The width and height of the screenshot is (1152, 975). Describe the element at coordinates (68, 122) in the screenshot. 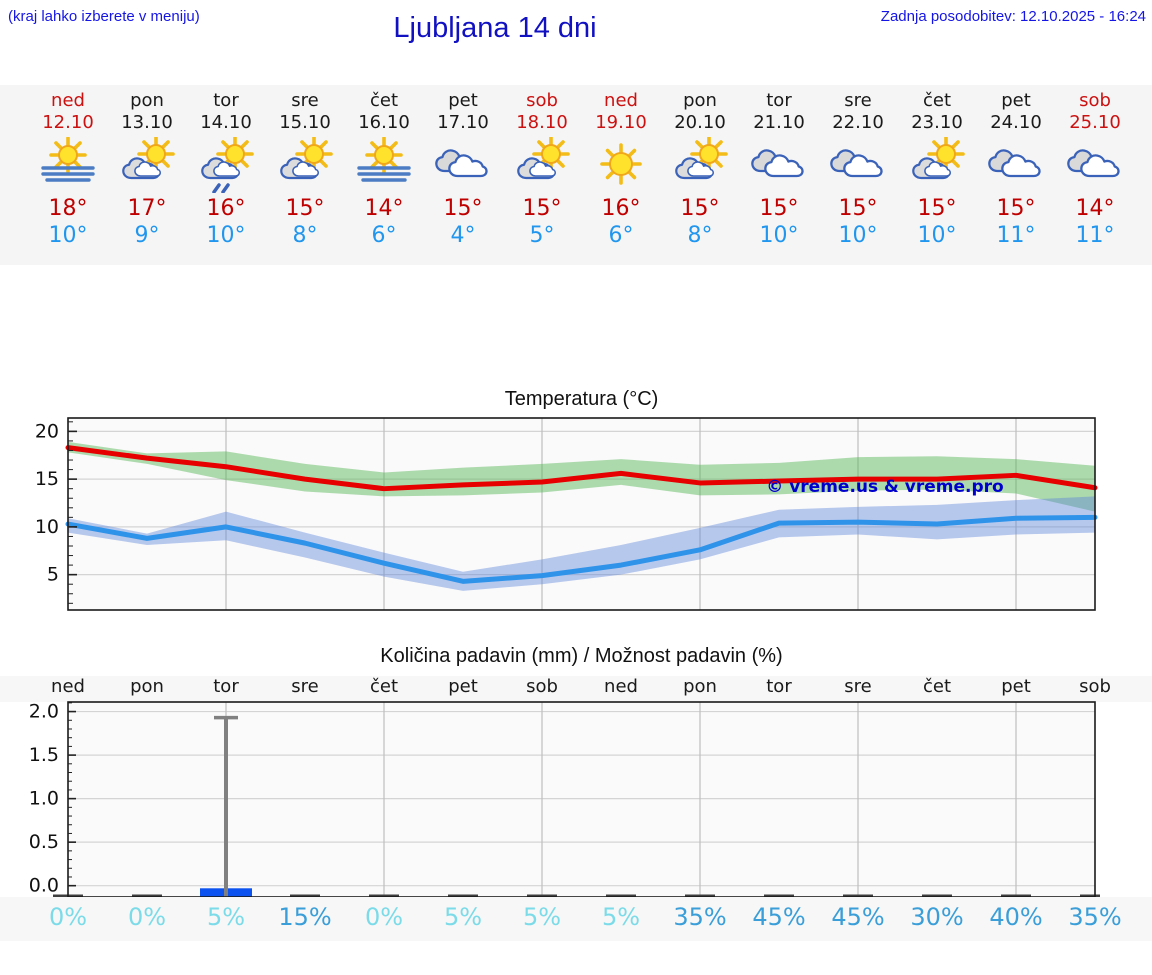

I see `day-date: 12.10` at that location.